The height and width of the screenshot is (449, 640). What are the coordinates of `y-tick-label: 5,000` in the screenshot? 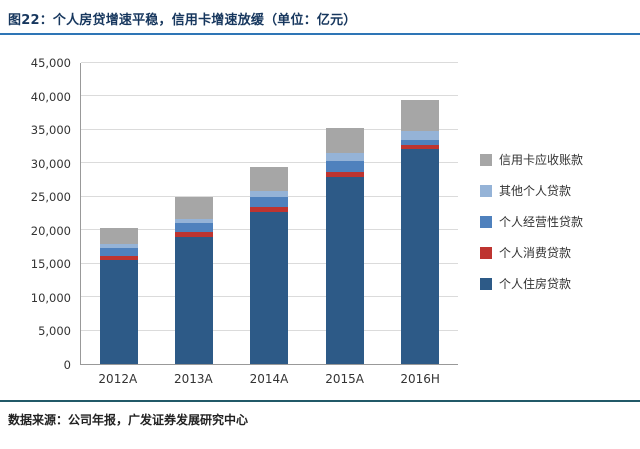 It's located at (54, 331).